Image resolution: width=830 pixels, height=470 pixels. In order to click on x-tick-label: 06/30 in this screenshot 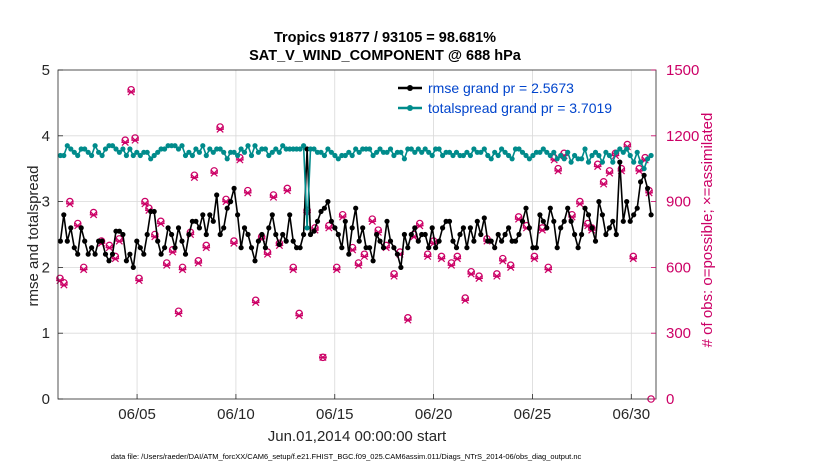, I will do `click(632, 414)`.